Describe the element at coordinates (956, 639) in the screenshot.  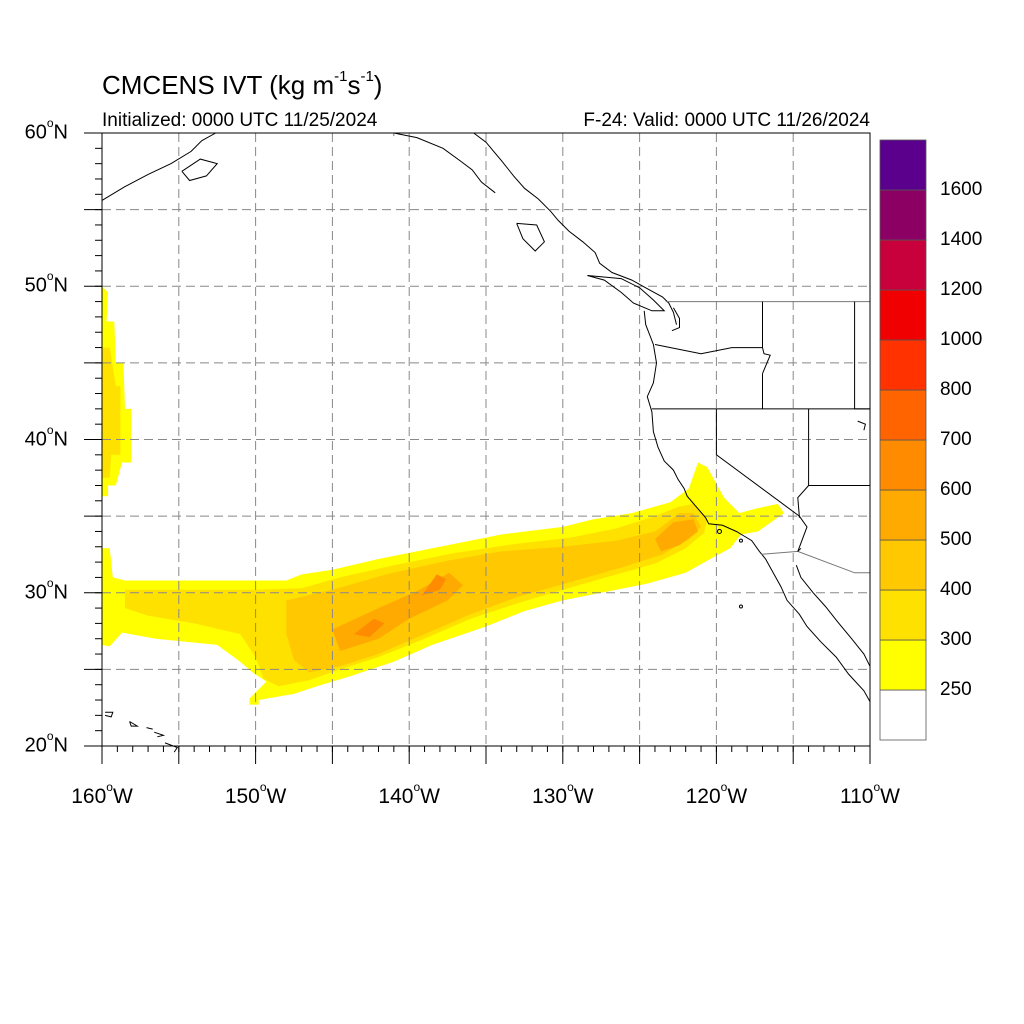
I see `colorbar-label: 300` at that location.